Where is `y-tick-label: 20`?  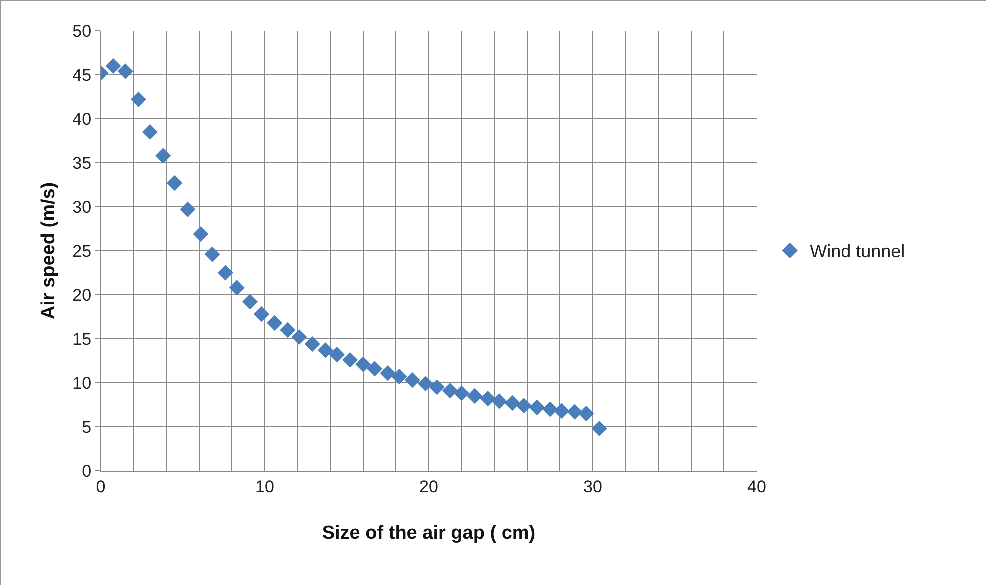
y-tick-label: 20 is located at coordinates (82, 295).